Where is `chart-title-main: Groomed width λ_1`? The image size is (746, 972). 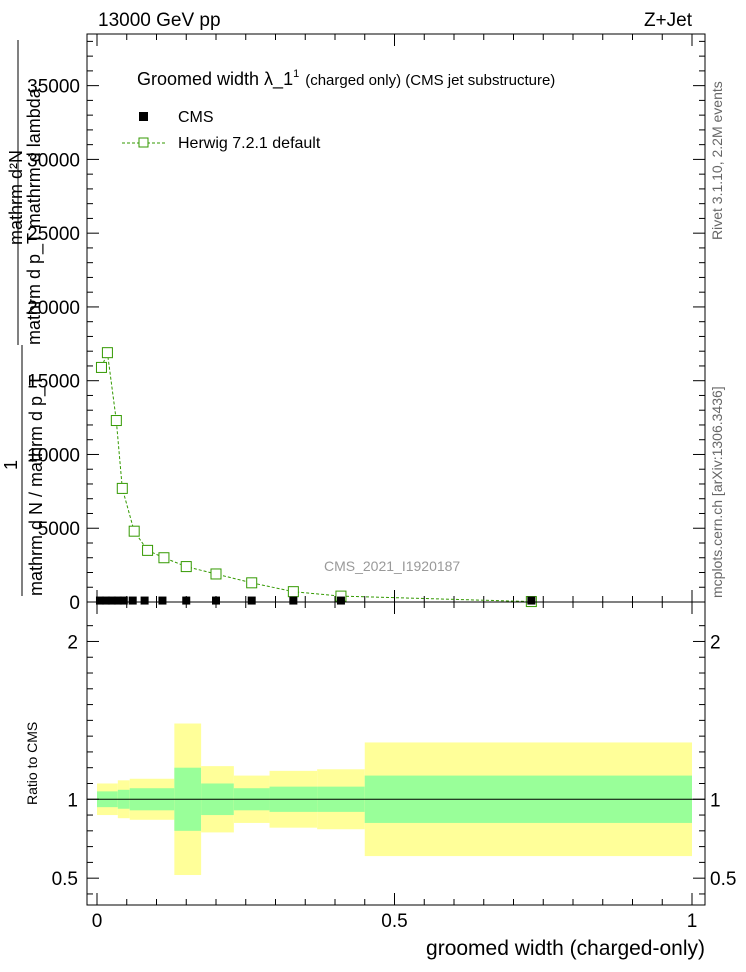
chart-title-main: Groomed width λ_1 is located at coordinates (215, 79).